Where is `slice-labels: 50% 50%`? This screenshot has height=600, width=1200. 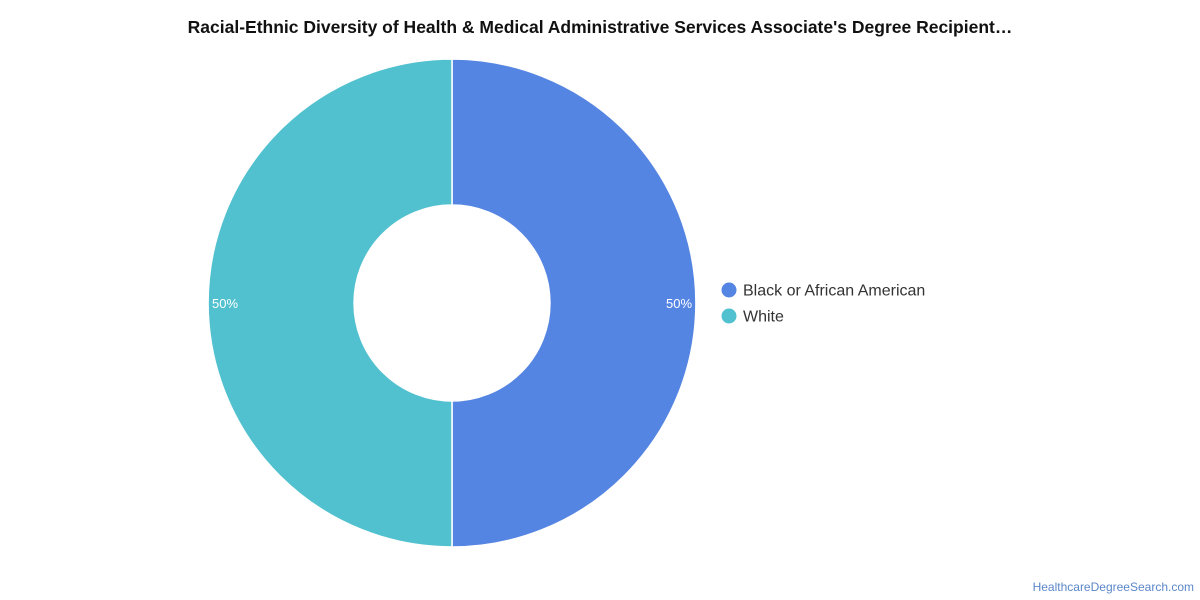 slice-labels: 50% 50% is located at coordinates (452, 303).